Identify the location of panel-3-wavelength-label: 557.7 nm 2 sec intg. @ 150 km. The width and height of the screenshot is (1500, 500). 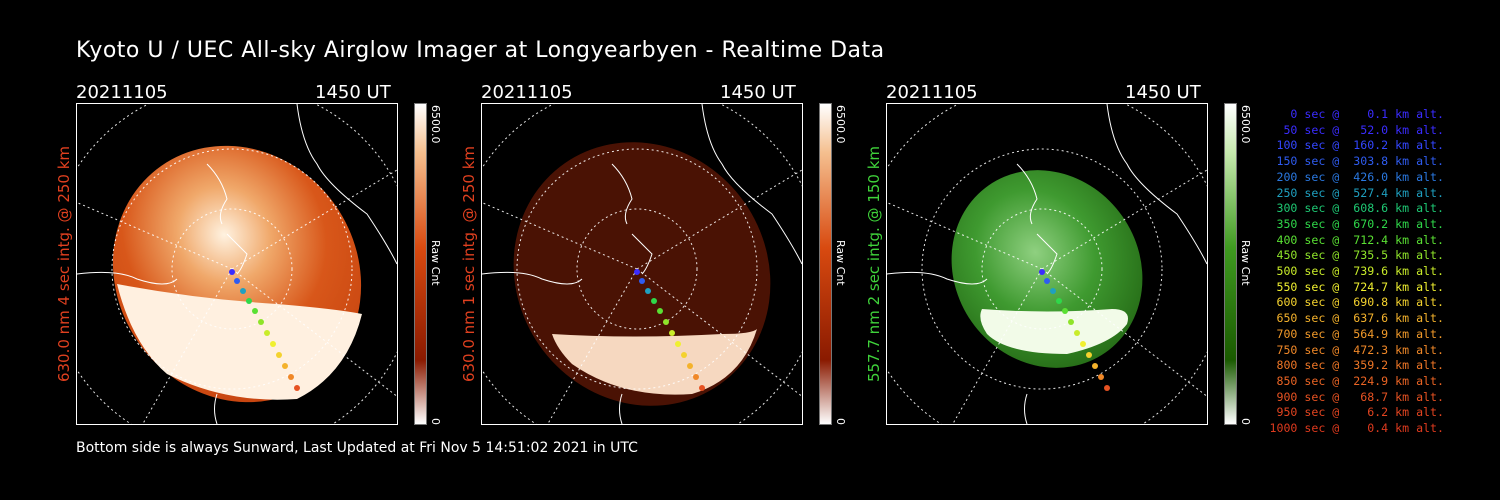
(874, 264).